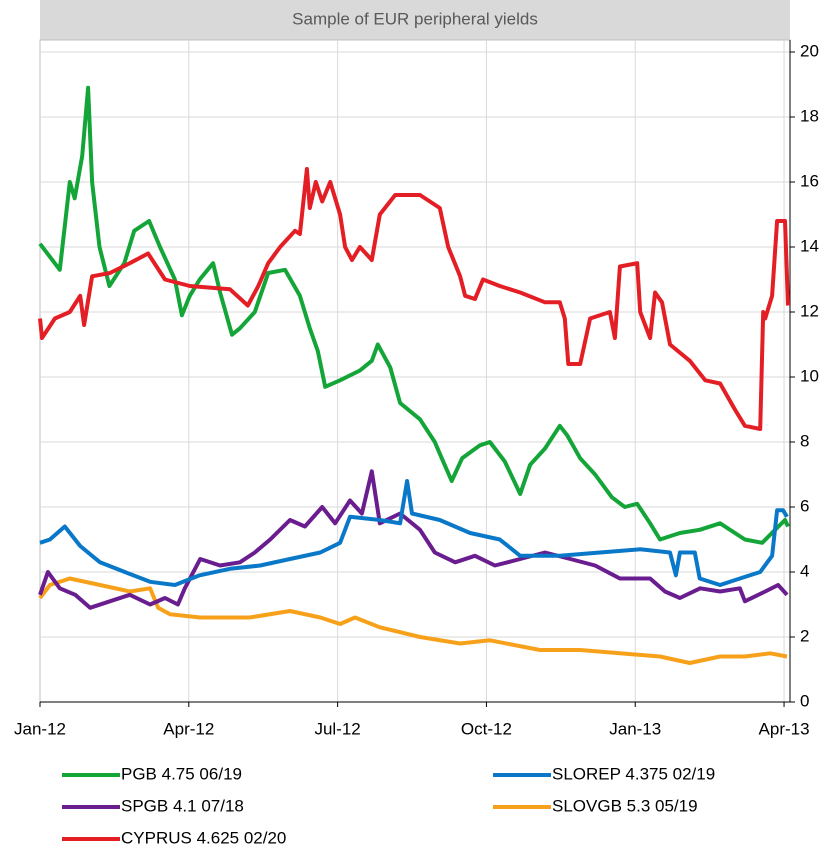 The height and width of the screenshot is (858, 840). Describe the element at coordinates (182, 805) in the screenshot. I see `legend-label: SPGB 4.1 07/18` at that location.